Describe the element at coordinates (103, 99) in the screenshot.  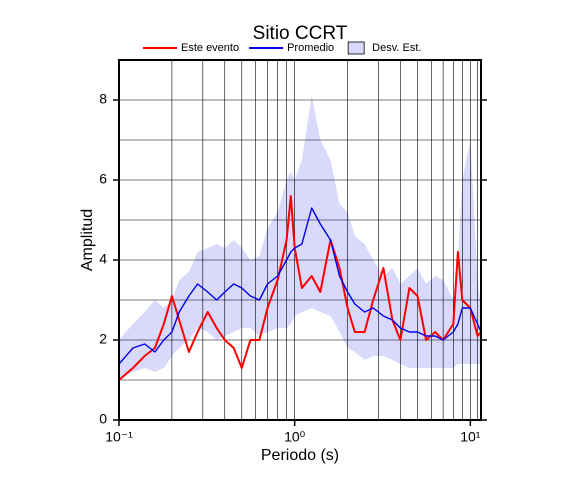
I see `y-tick-label: 8` at that location.